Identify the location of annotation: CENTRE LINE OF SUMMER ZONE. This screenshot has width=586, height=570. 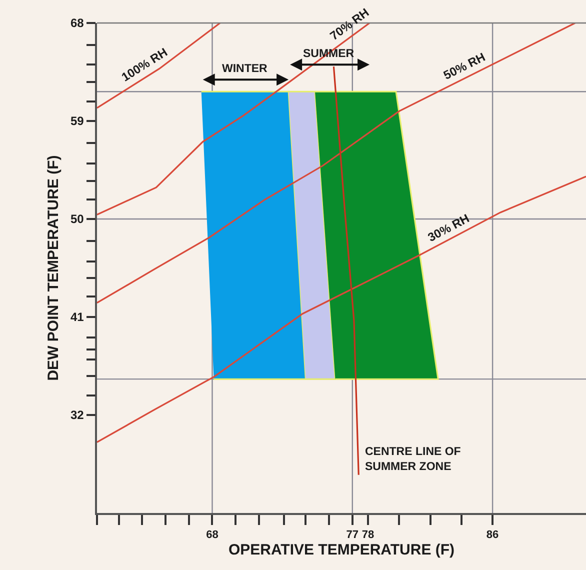
(413, 459).